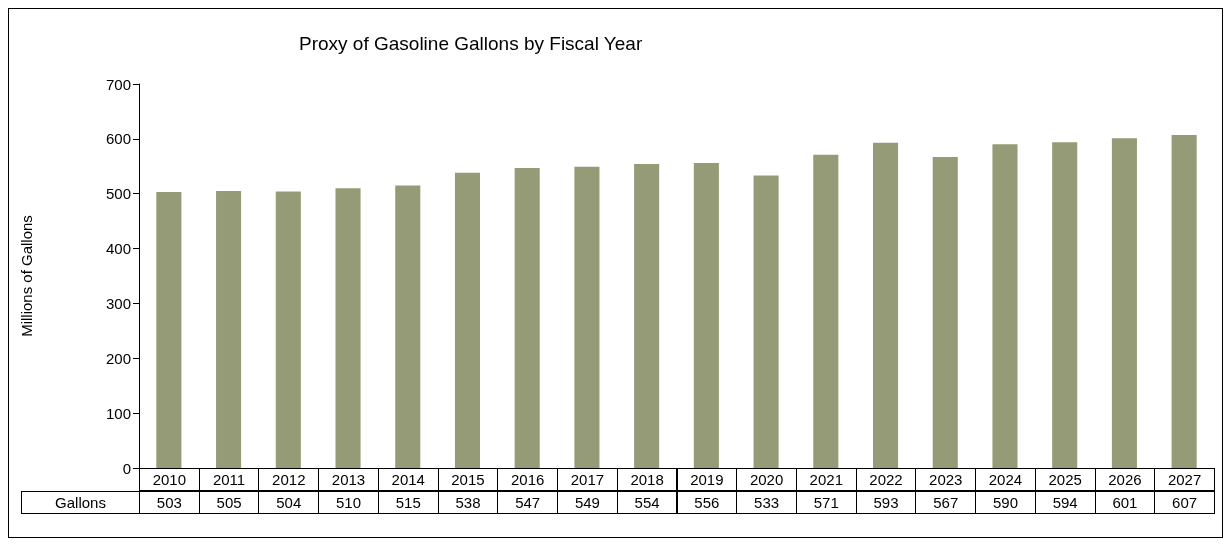  What do you see at coordinates (1125, 479) in the screenshot?
I see `x-tick-label: 2026` at bounding box center [1125, 479].